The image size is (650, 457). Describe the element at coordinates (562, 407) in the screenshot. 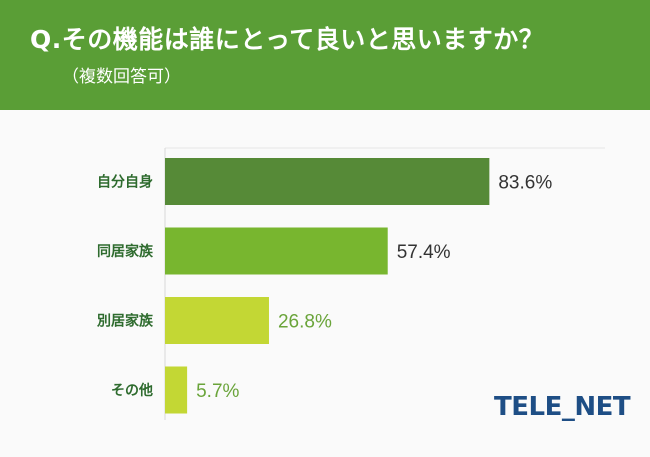

I see `telenet-logo: TELE_NET` at that location.